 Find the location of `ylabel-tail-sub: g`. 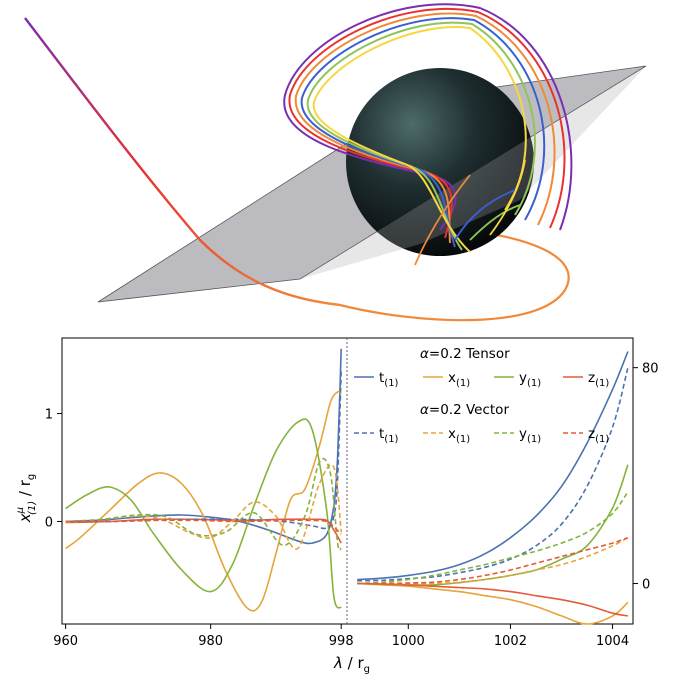

ylabel-tail-sub: g is located at coordinates (31, 477).